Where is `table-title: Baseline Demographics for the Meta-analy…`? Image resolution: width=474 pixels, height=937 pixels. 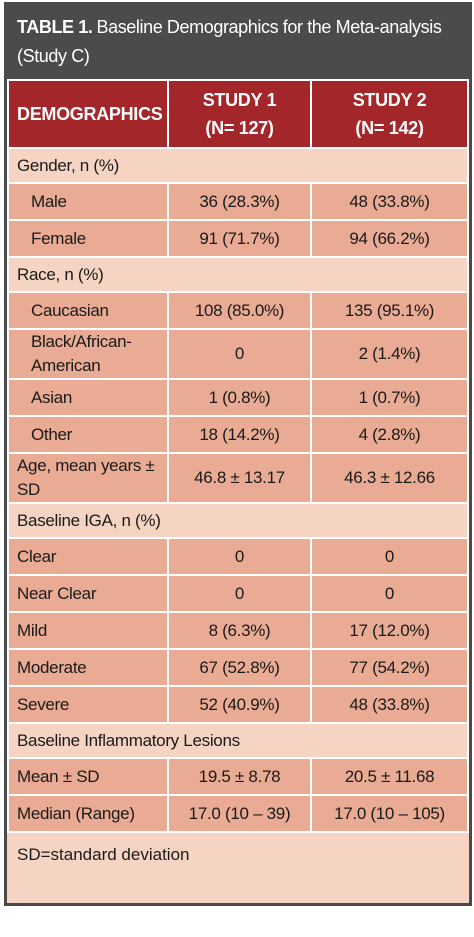
table-title: Baseline Demographics for the Meta-analy… is located at coordinates (229, 41).